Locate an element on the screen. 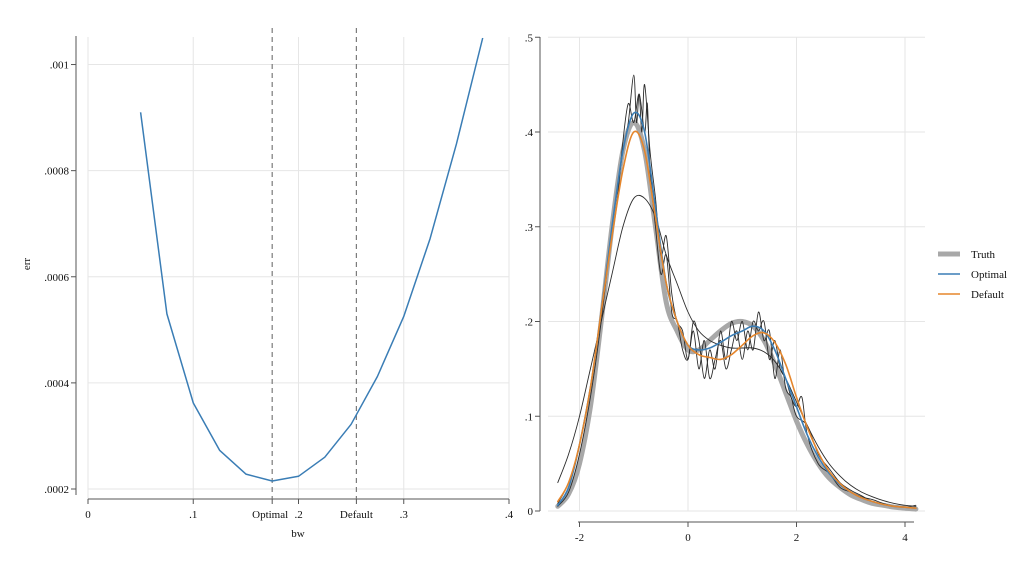  left-x-tick-label: 0 is located at coordinates (88, 515).